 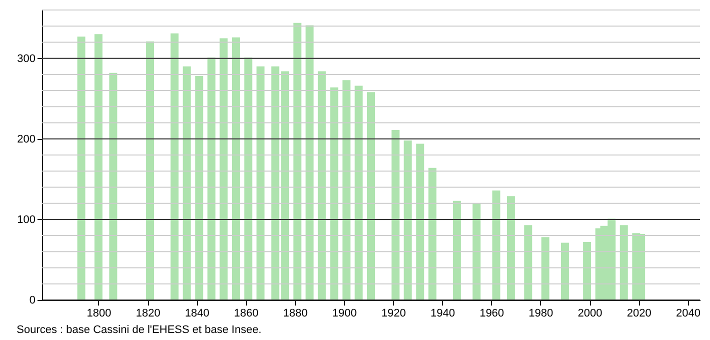 I want to click on x-tick-label: 2040, so click(x=688, y=314).